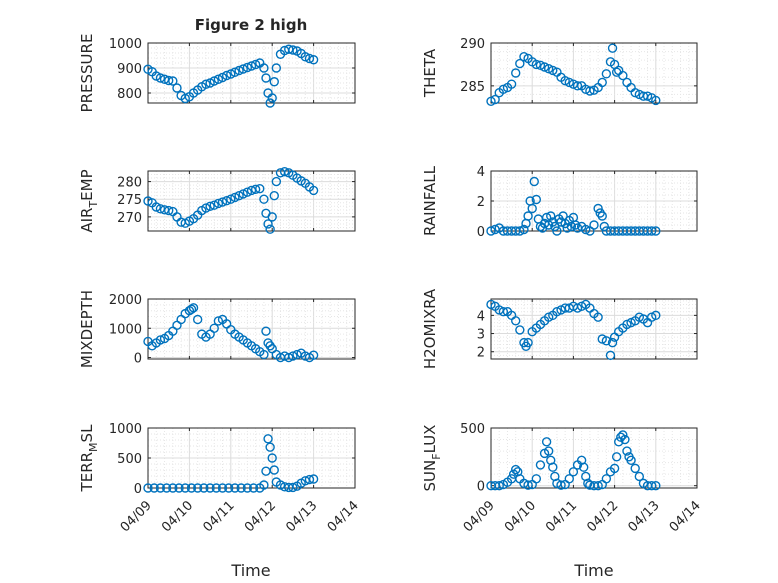 This screenshot has width=778, height=583. Describe the element at coordinates (472, 44) in the screenshot. I see `y-tick-label: 290` at that location.